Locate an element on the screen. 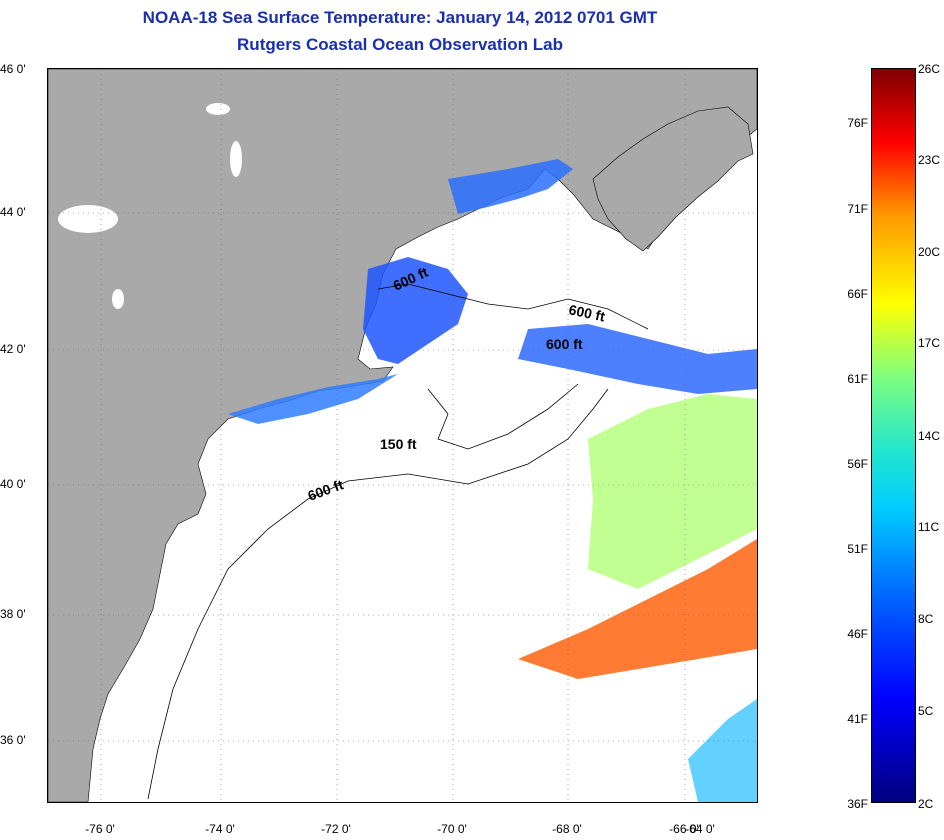 The height and width of the screenshot is (840, 944). contour-label-600-east: 600 ft is located at coordinates (586, 312).